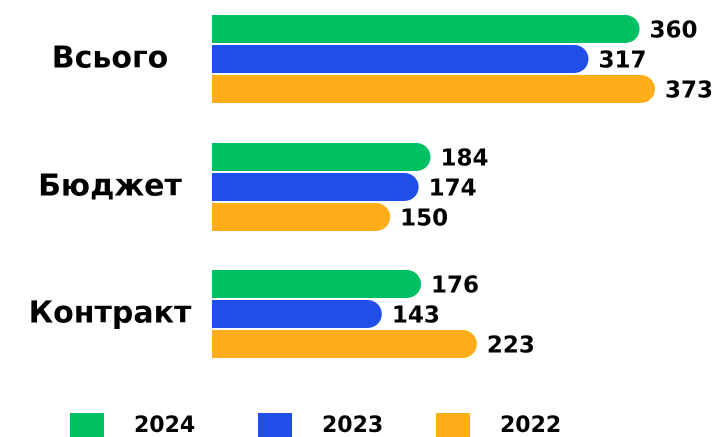 This screenshot has height=437, width=728. I want to click on category-label: Контракт, so click(110, 313).